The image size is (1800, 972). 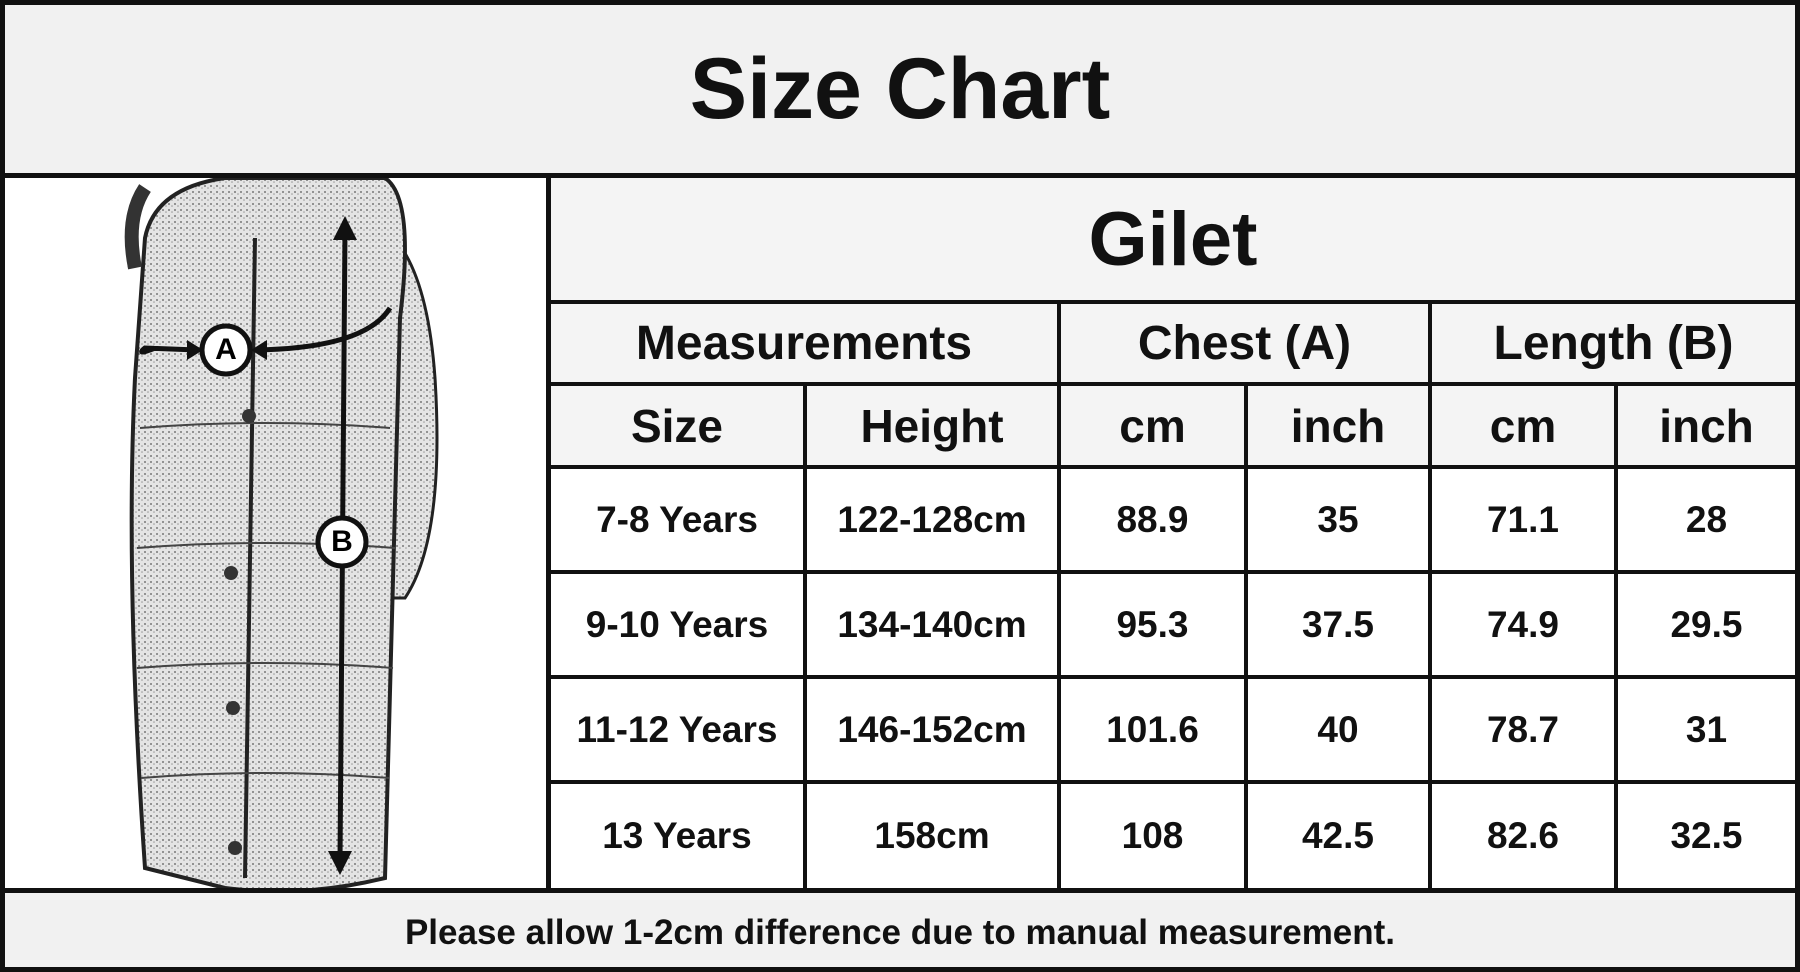 What do you see at coordinates (1706, 624) in the screenshot?
I see `table-cell: 29.5` at bounding box center [1706, 624].